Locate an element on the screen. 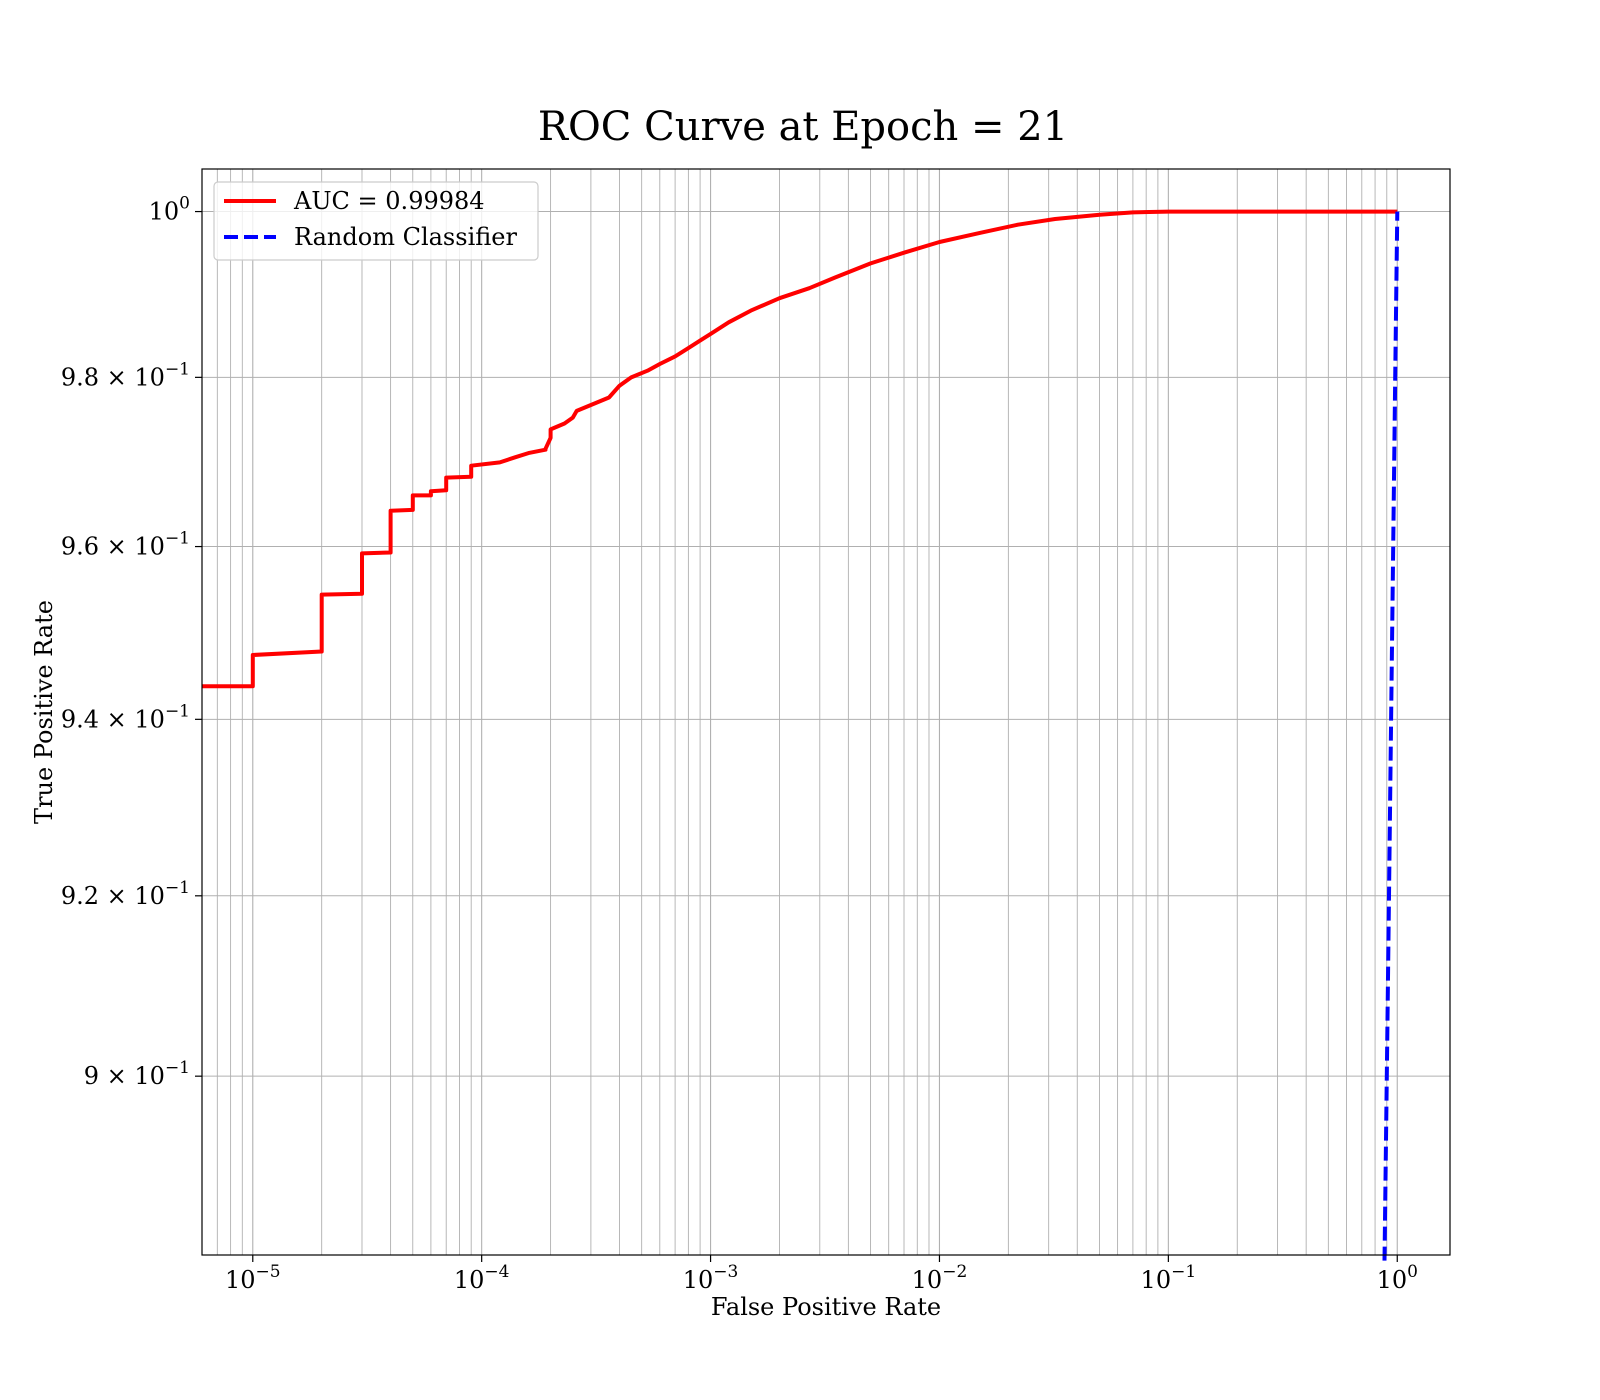 The image size is (1600, 1400). y-tick-label: 9 × 10⁻¹ is located at coordinates (137, 1074).